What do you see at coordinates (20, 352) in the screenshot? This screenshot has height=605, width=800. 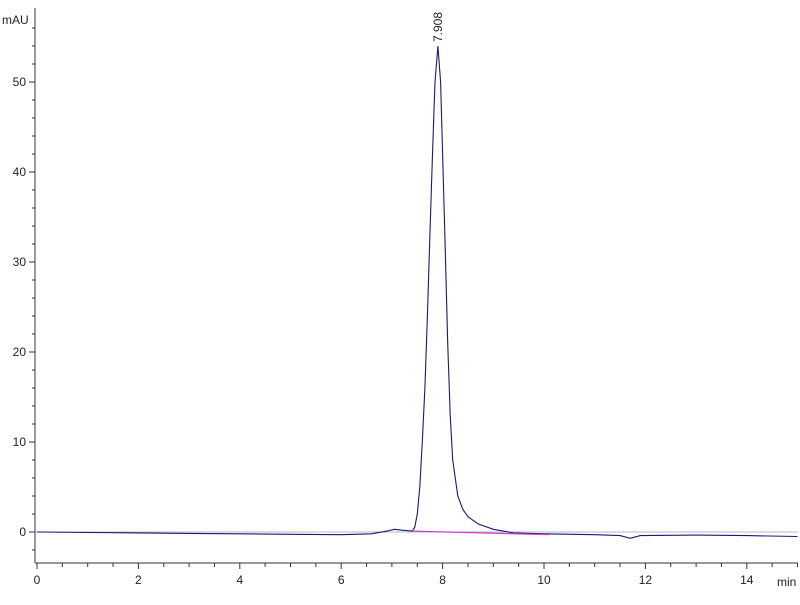 I see `y-tick-label: 20` at bounding box center [20, 352].